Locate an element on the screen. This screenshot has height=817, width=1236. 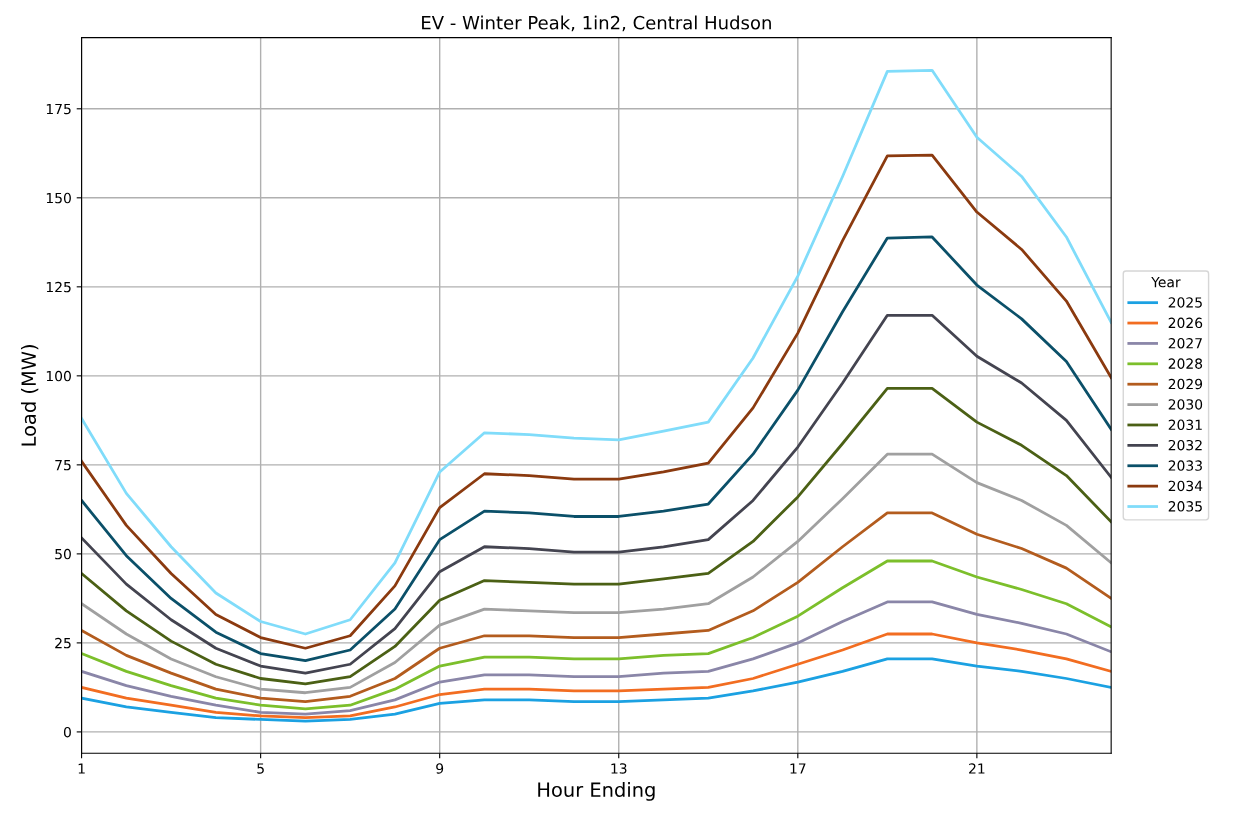
legend-label: 2032 is located at coordinates (1185, 445).